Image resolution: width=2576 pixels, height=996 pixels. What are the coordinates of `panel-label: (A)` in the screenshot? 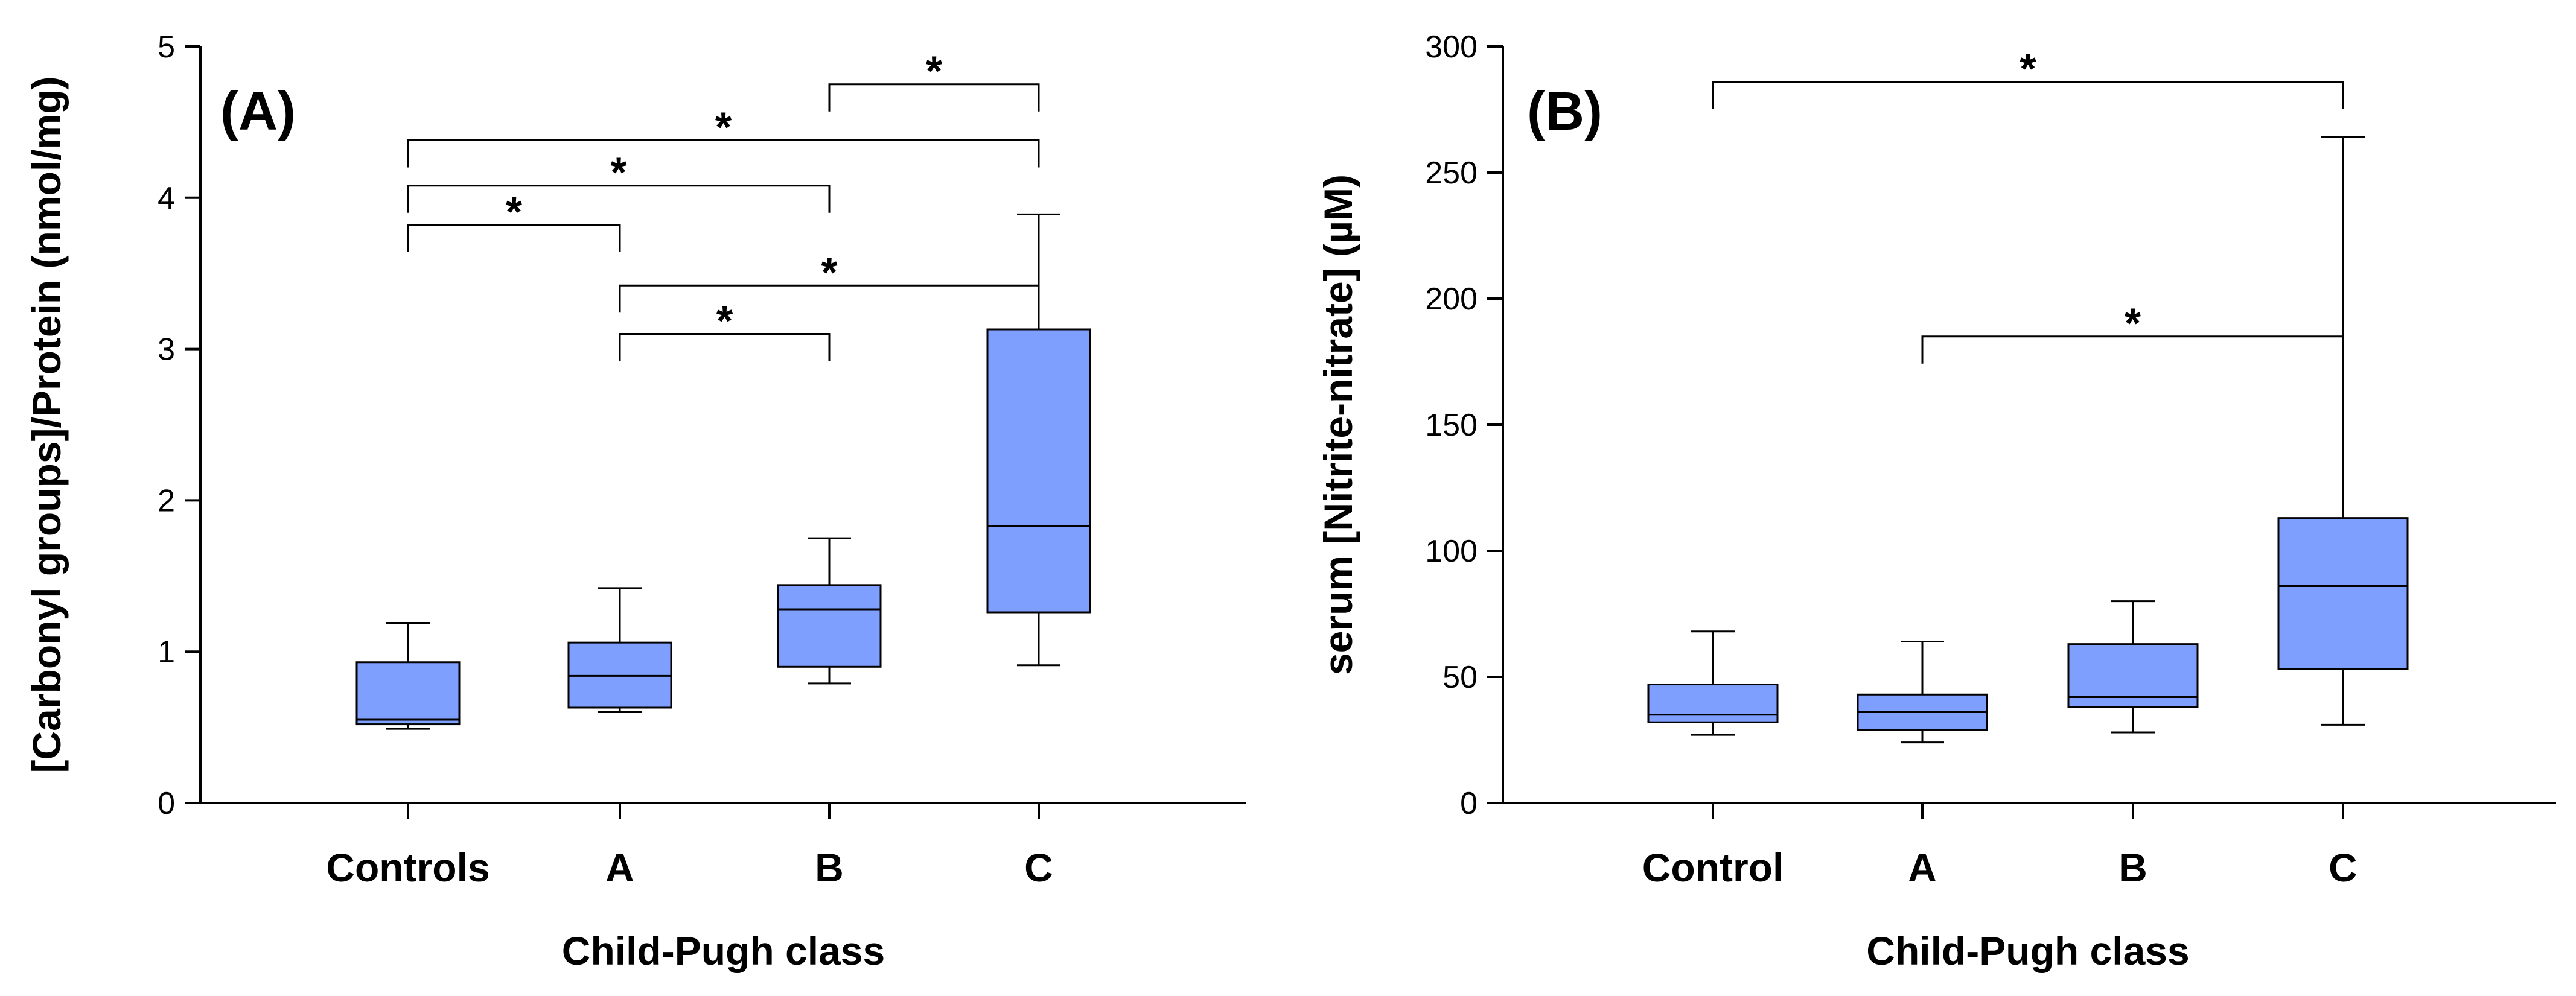 It's located at (258, 111).